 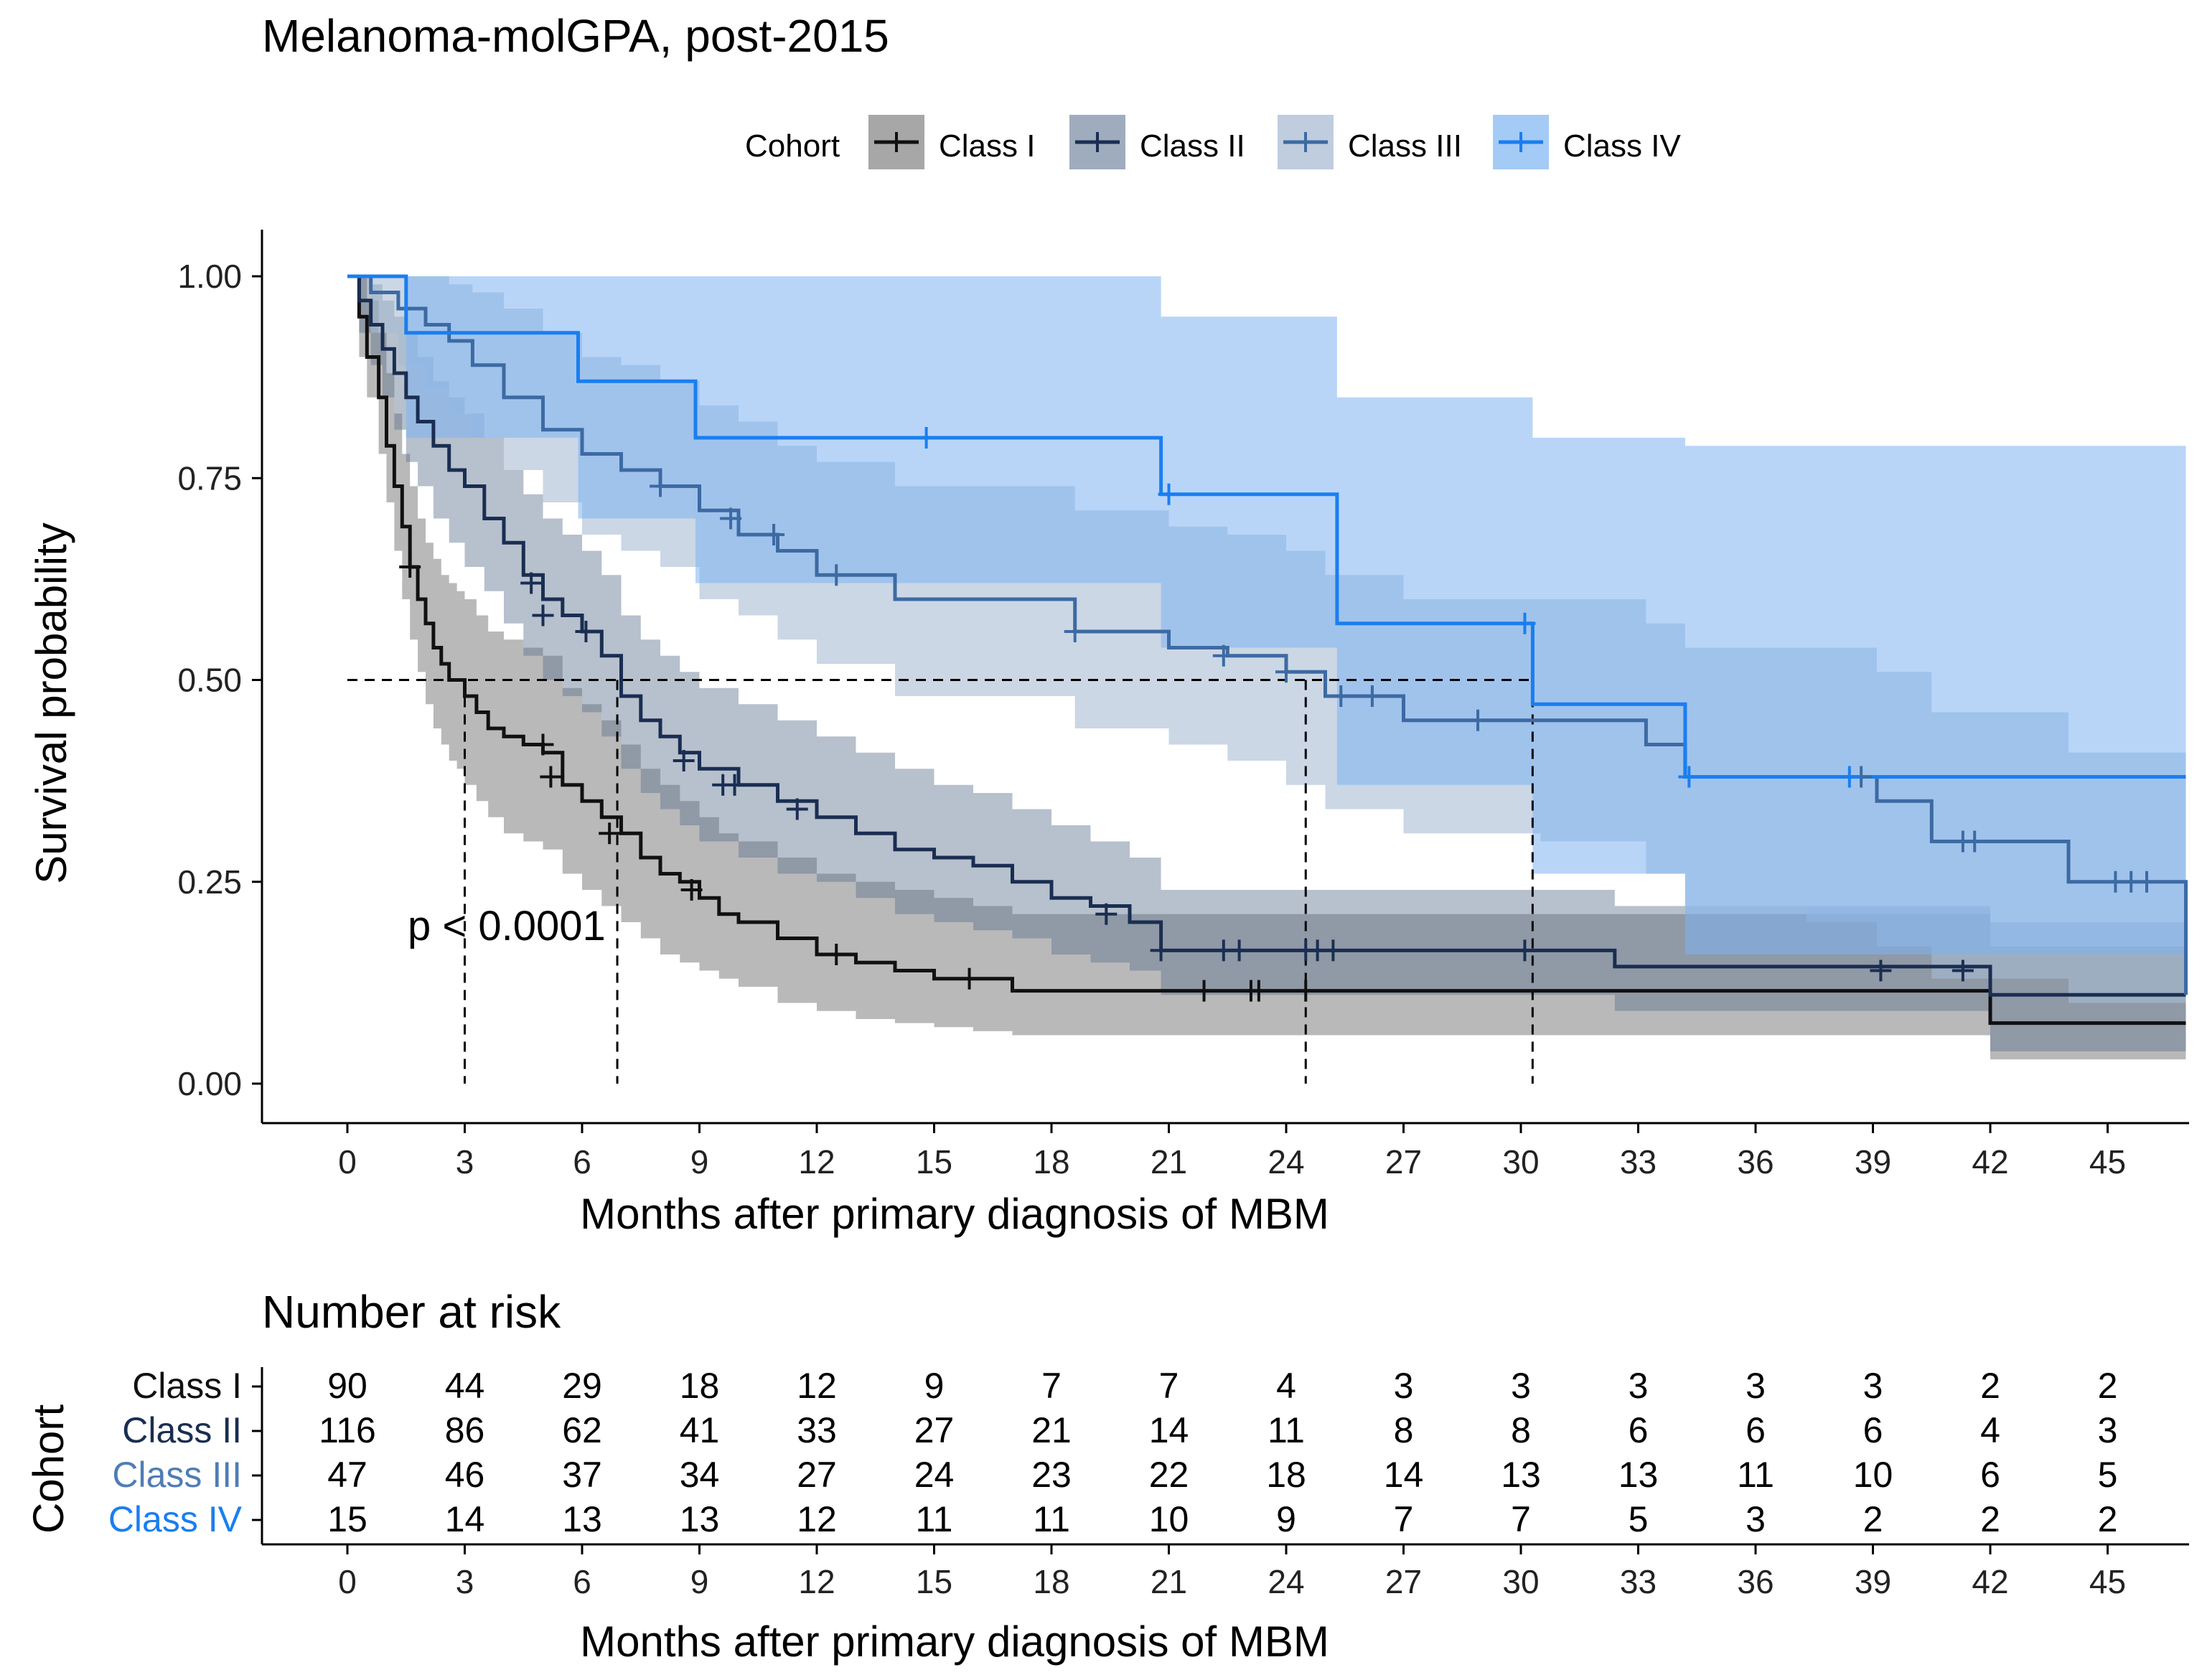 What do you see at coordinates (700, 1430) in the screenshot?
I see `risk-cell: 41` at bounding box center [700, 1430].